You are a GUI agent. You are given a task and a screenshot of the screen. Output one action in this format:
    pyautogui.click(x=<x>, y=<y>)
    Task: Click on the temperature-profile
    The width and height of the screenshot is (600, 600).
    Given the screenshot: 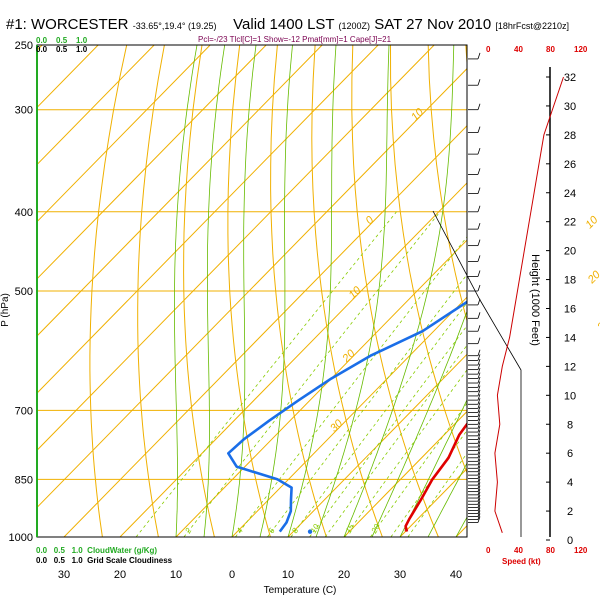 What is the action you would take?
    pyautogui.click(x=435, y=476)
    